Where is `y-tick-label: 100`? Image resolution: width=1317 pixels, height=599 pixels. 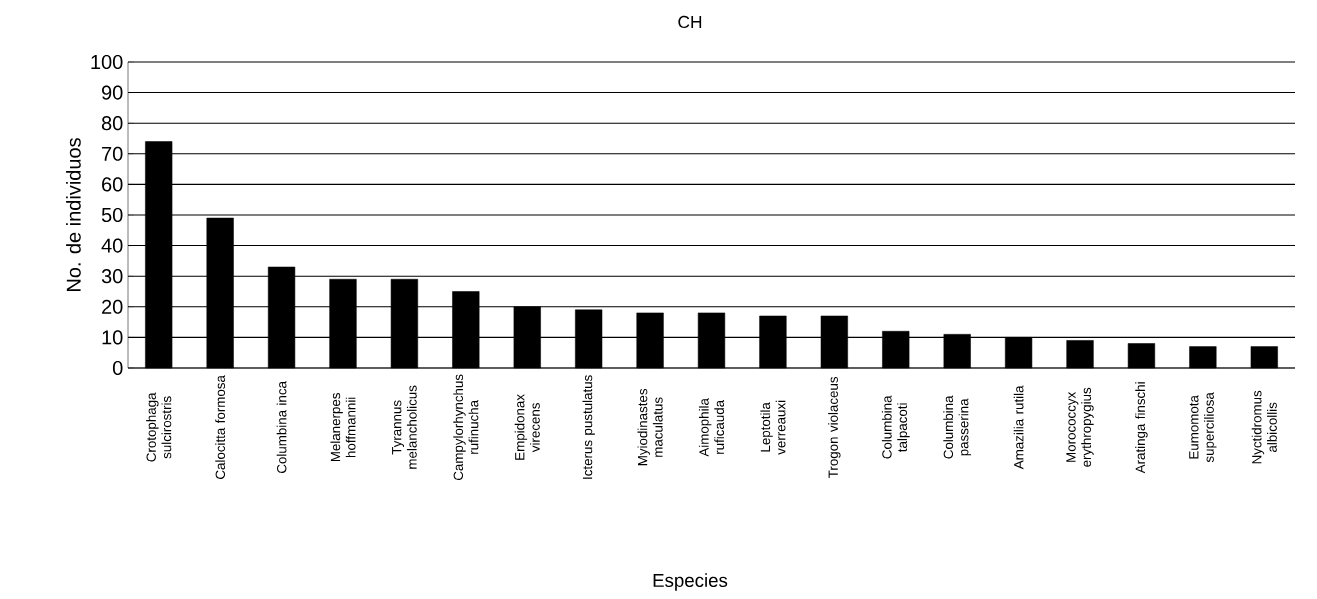 y-tick-label: 100 is located at coordinates (107, 62).